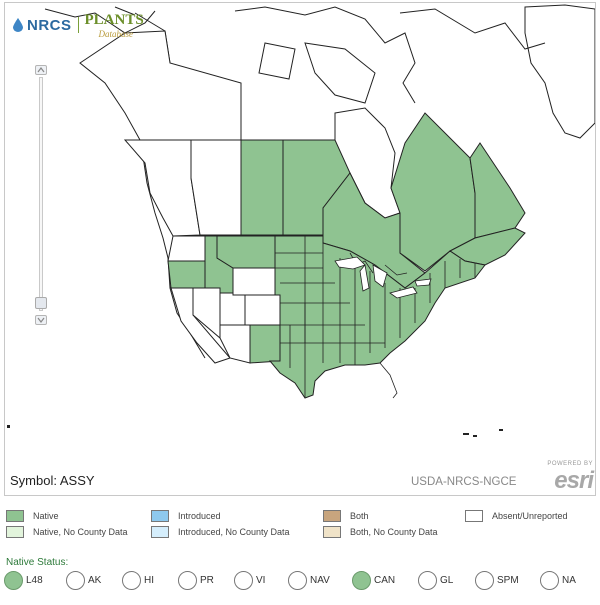  What do you see at coordinates (23, 580) in the screenshot?
I see `native-status-option-l48: L48` at bounding box center [23, 580].